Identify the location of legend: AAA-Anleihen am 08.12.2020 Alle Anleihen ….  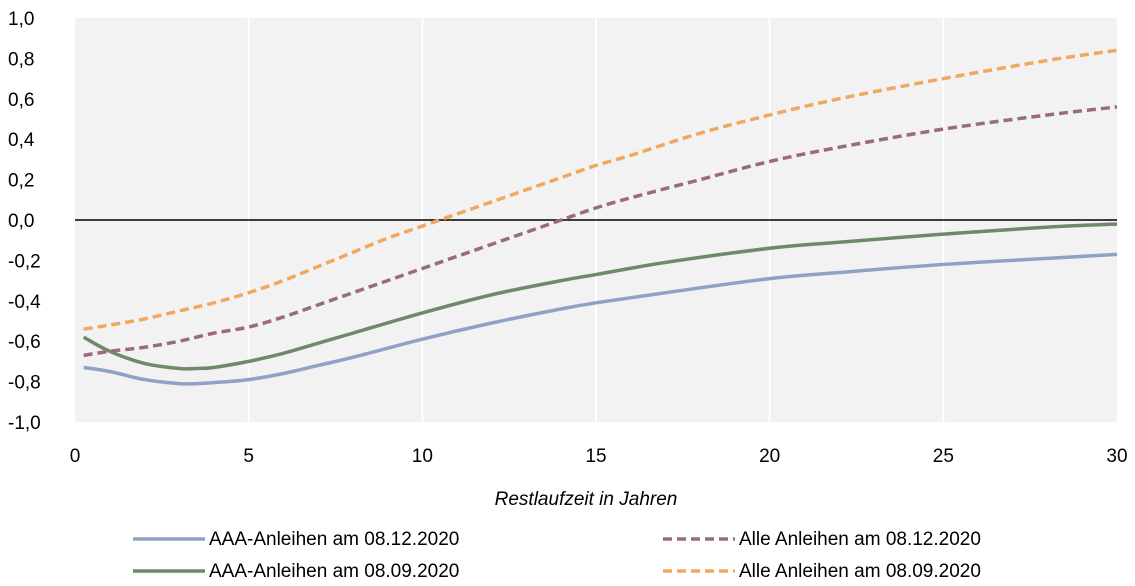
(557, 555).